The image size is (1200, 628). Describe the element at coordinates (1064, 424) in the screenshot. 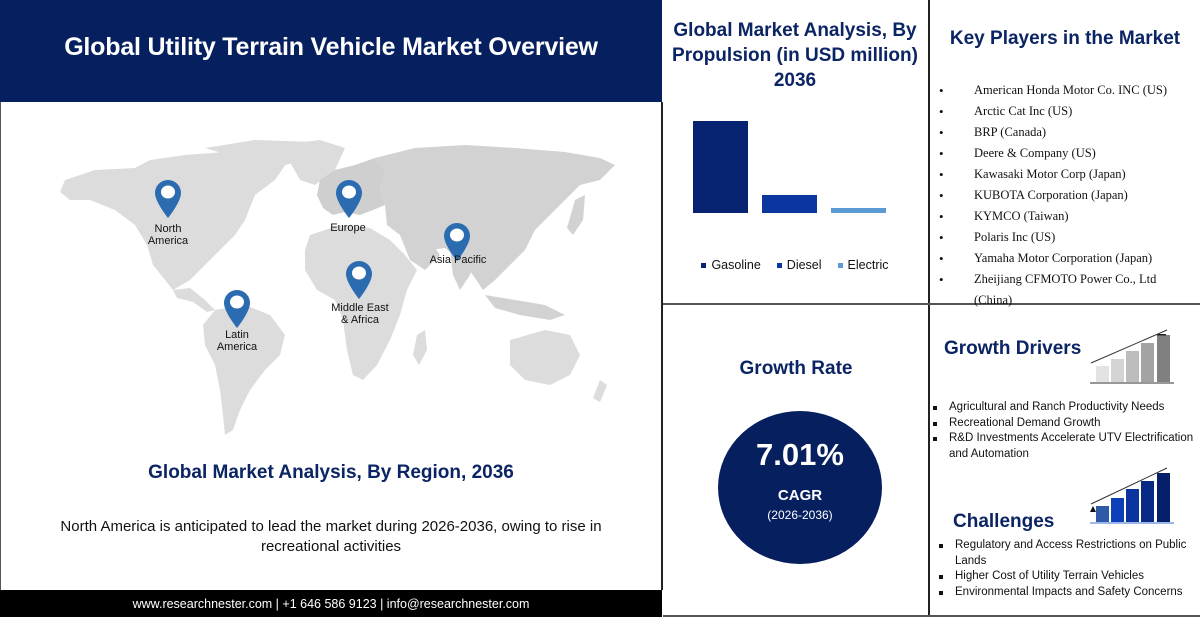

I see `growth-driver-item: Recreational Demand Growth` at that location.